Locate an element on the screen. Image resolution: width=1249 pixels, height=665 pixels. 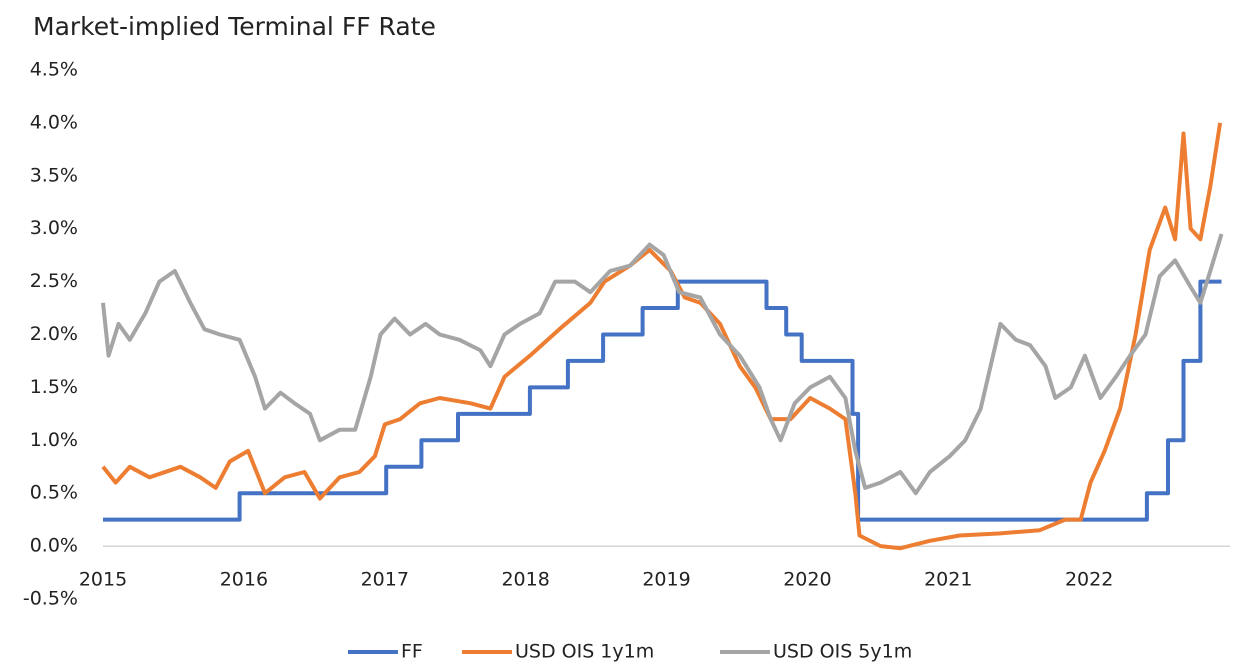
y-tick-label: 1.0% is located at coordinates (54, 440).